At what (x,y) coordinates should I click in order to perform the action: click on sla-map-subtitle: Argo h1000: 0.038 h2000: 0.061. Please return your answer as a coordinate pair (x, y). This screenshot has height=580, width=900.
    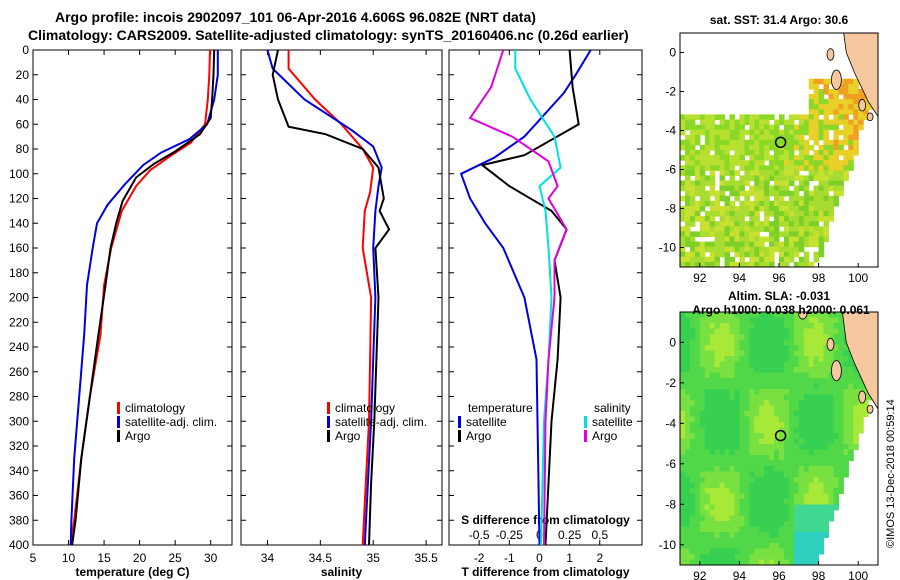
    Looking at the image, I should click on (781, 310).